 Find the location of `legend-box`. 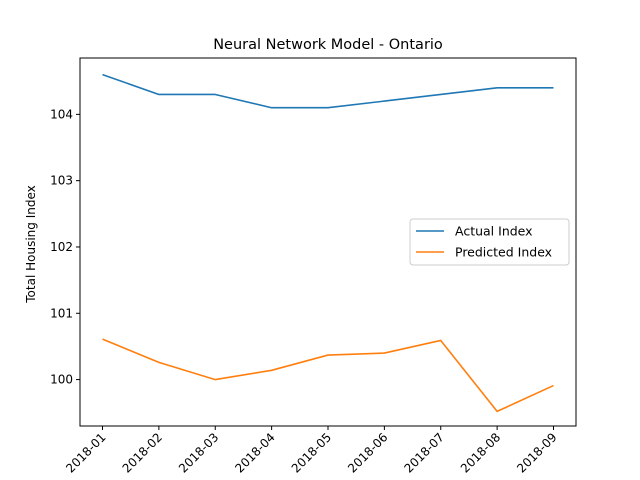

legend-box is located at coordinates (489, 242).